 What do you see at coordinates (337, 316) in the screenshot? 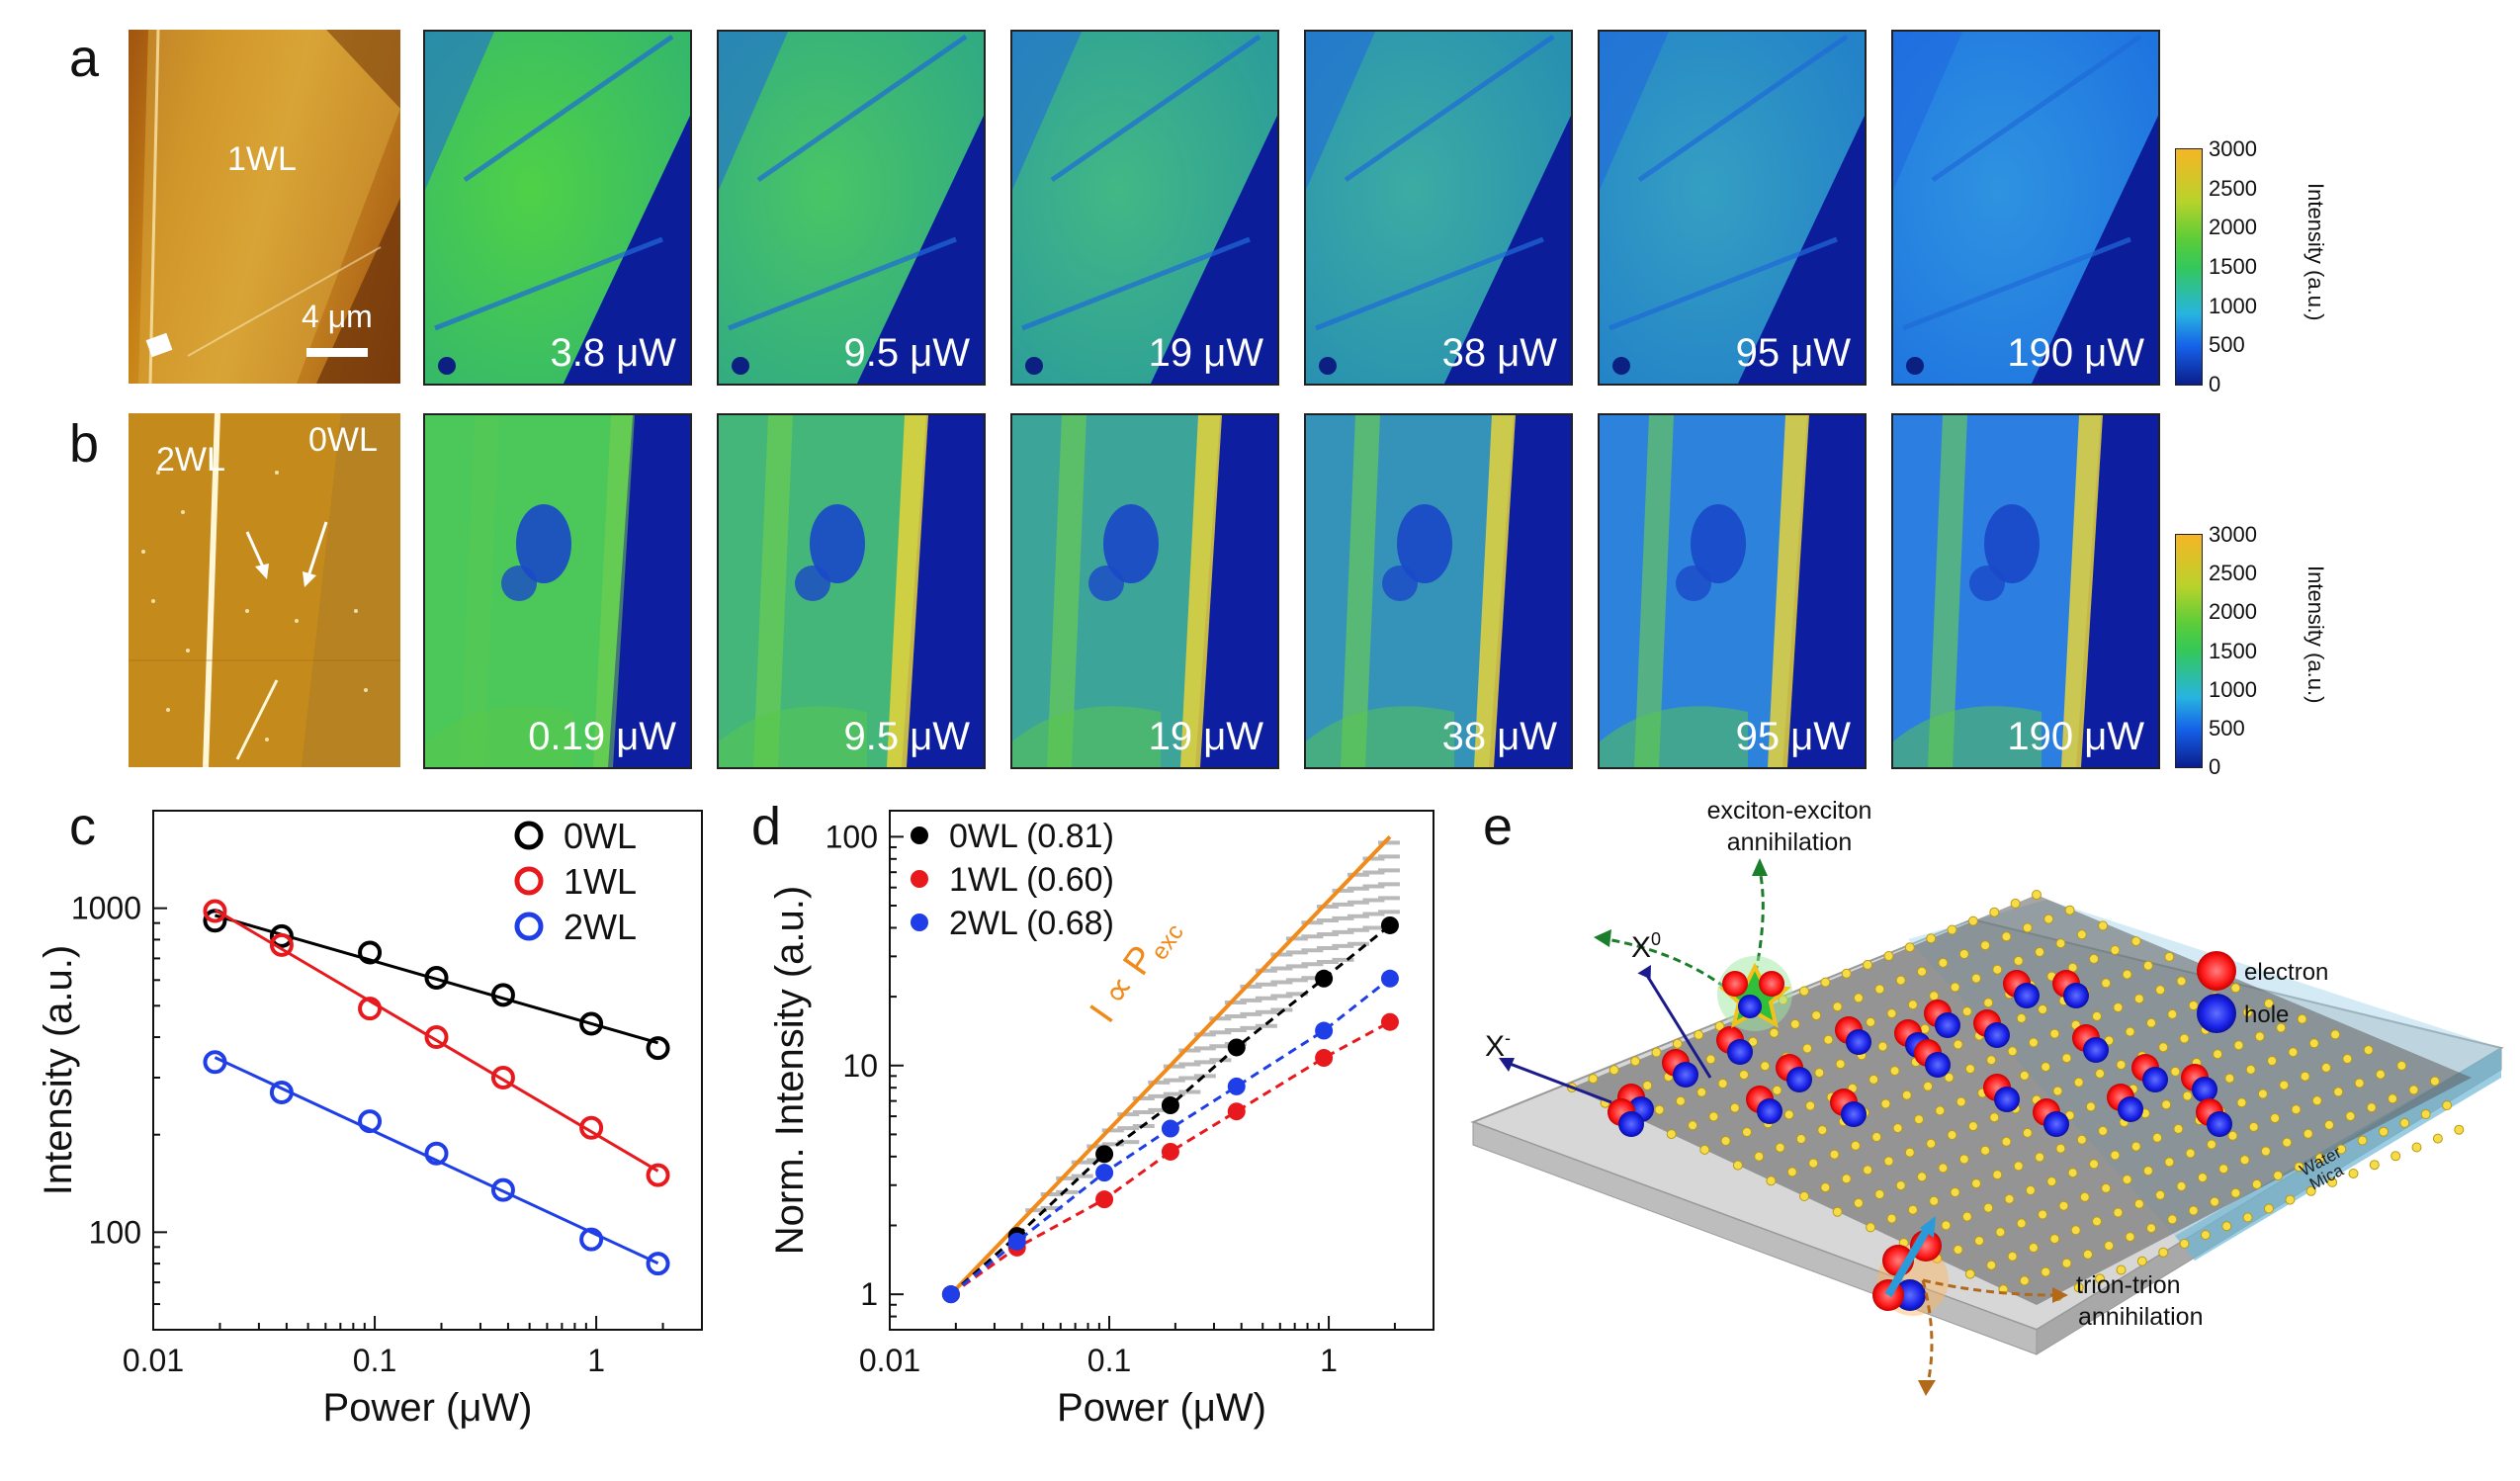
I see `scale-bar-label: 4 μm` at bounding box center [337, 316].